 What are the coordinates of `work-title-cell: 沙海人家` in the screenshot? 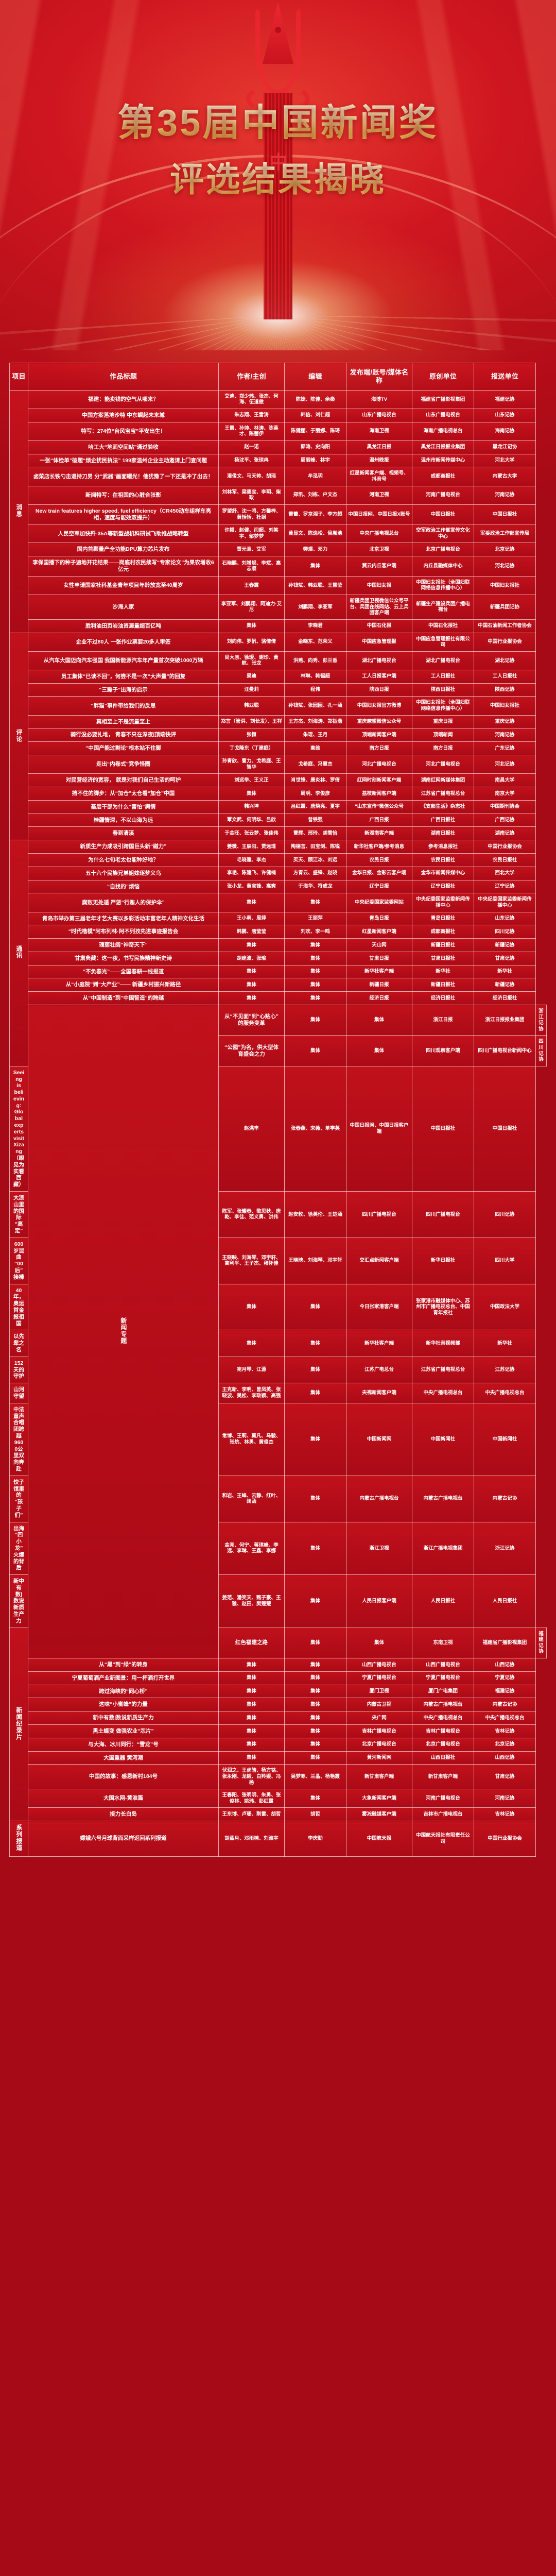 It's located at (123, 607).